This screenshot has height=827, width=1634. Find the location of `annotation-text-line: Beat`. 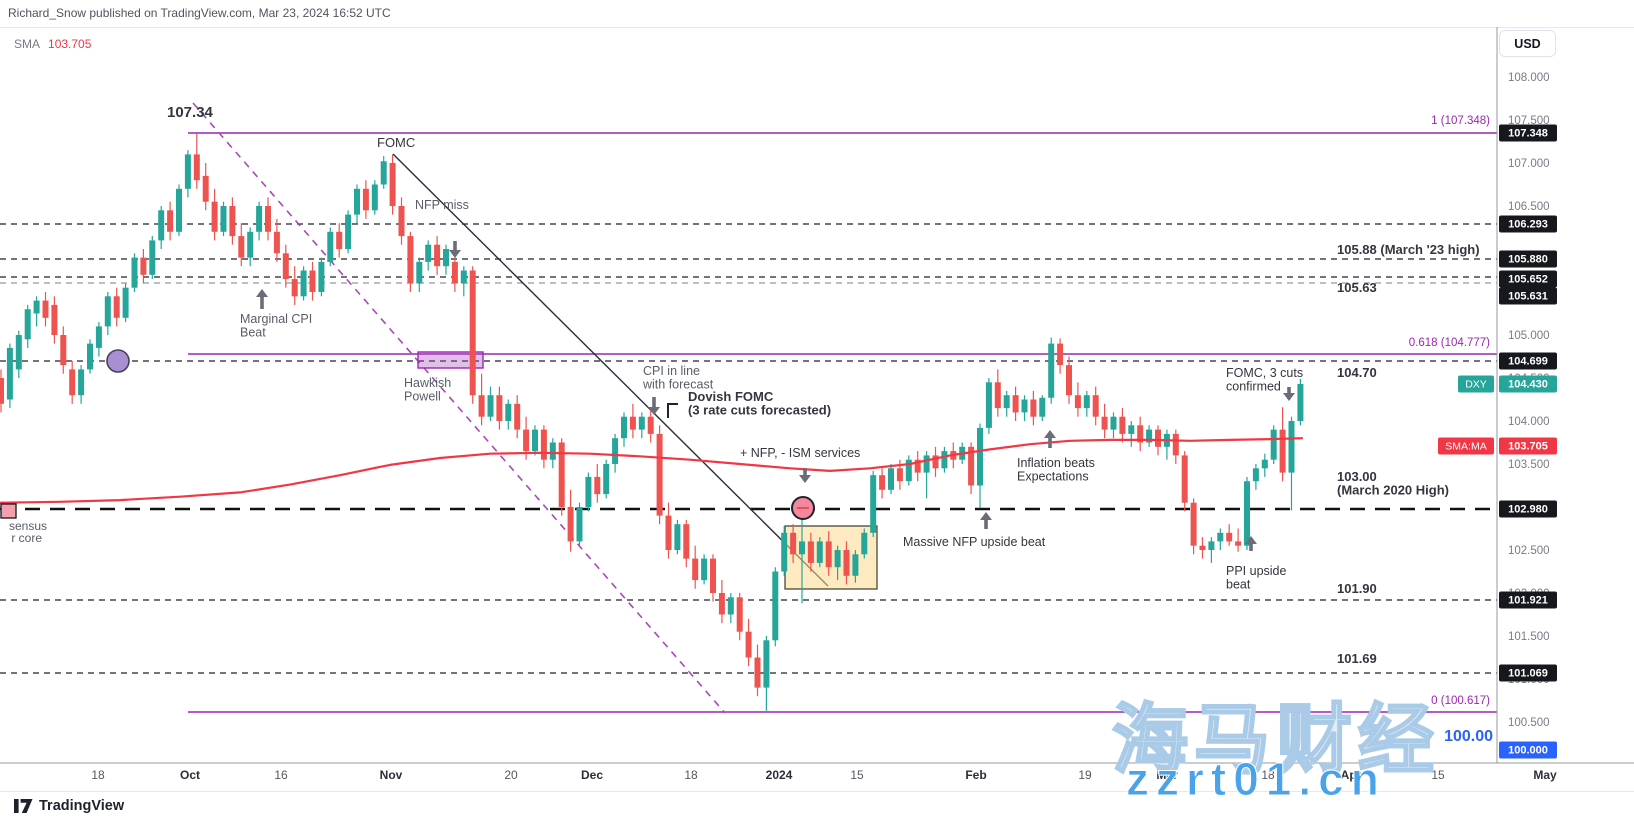

annotation-text-line: Beat is located at coordinates (253, 333).